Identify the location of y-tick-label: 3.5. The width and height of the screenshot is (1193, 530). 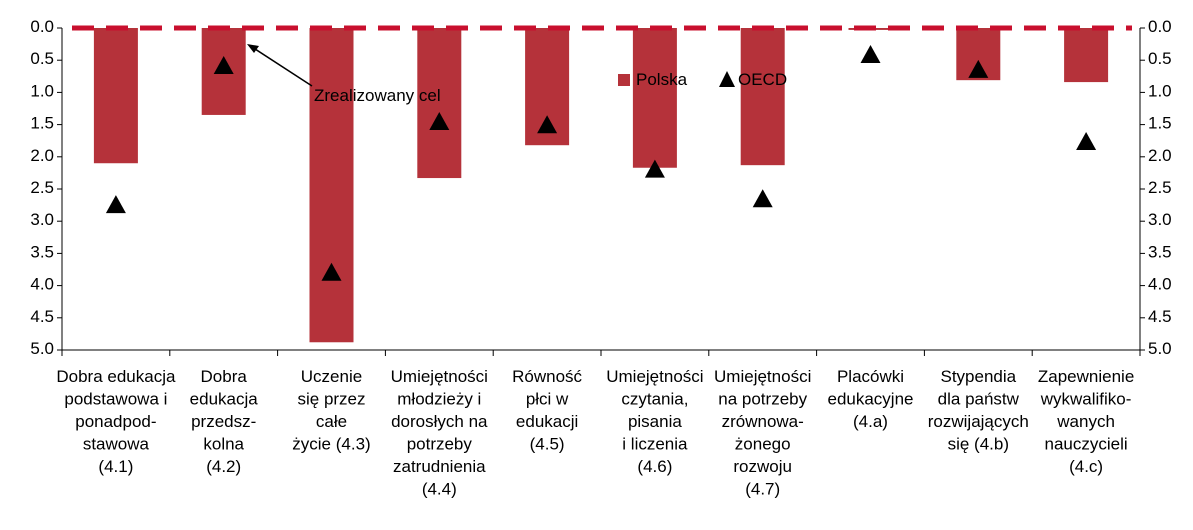
(42, 252).